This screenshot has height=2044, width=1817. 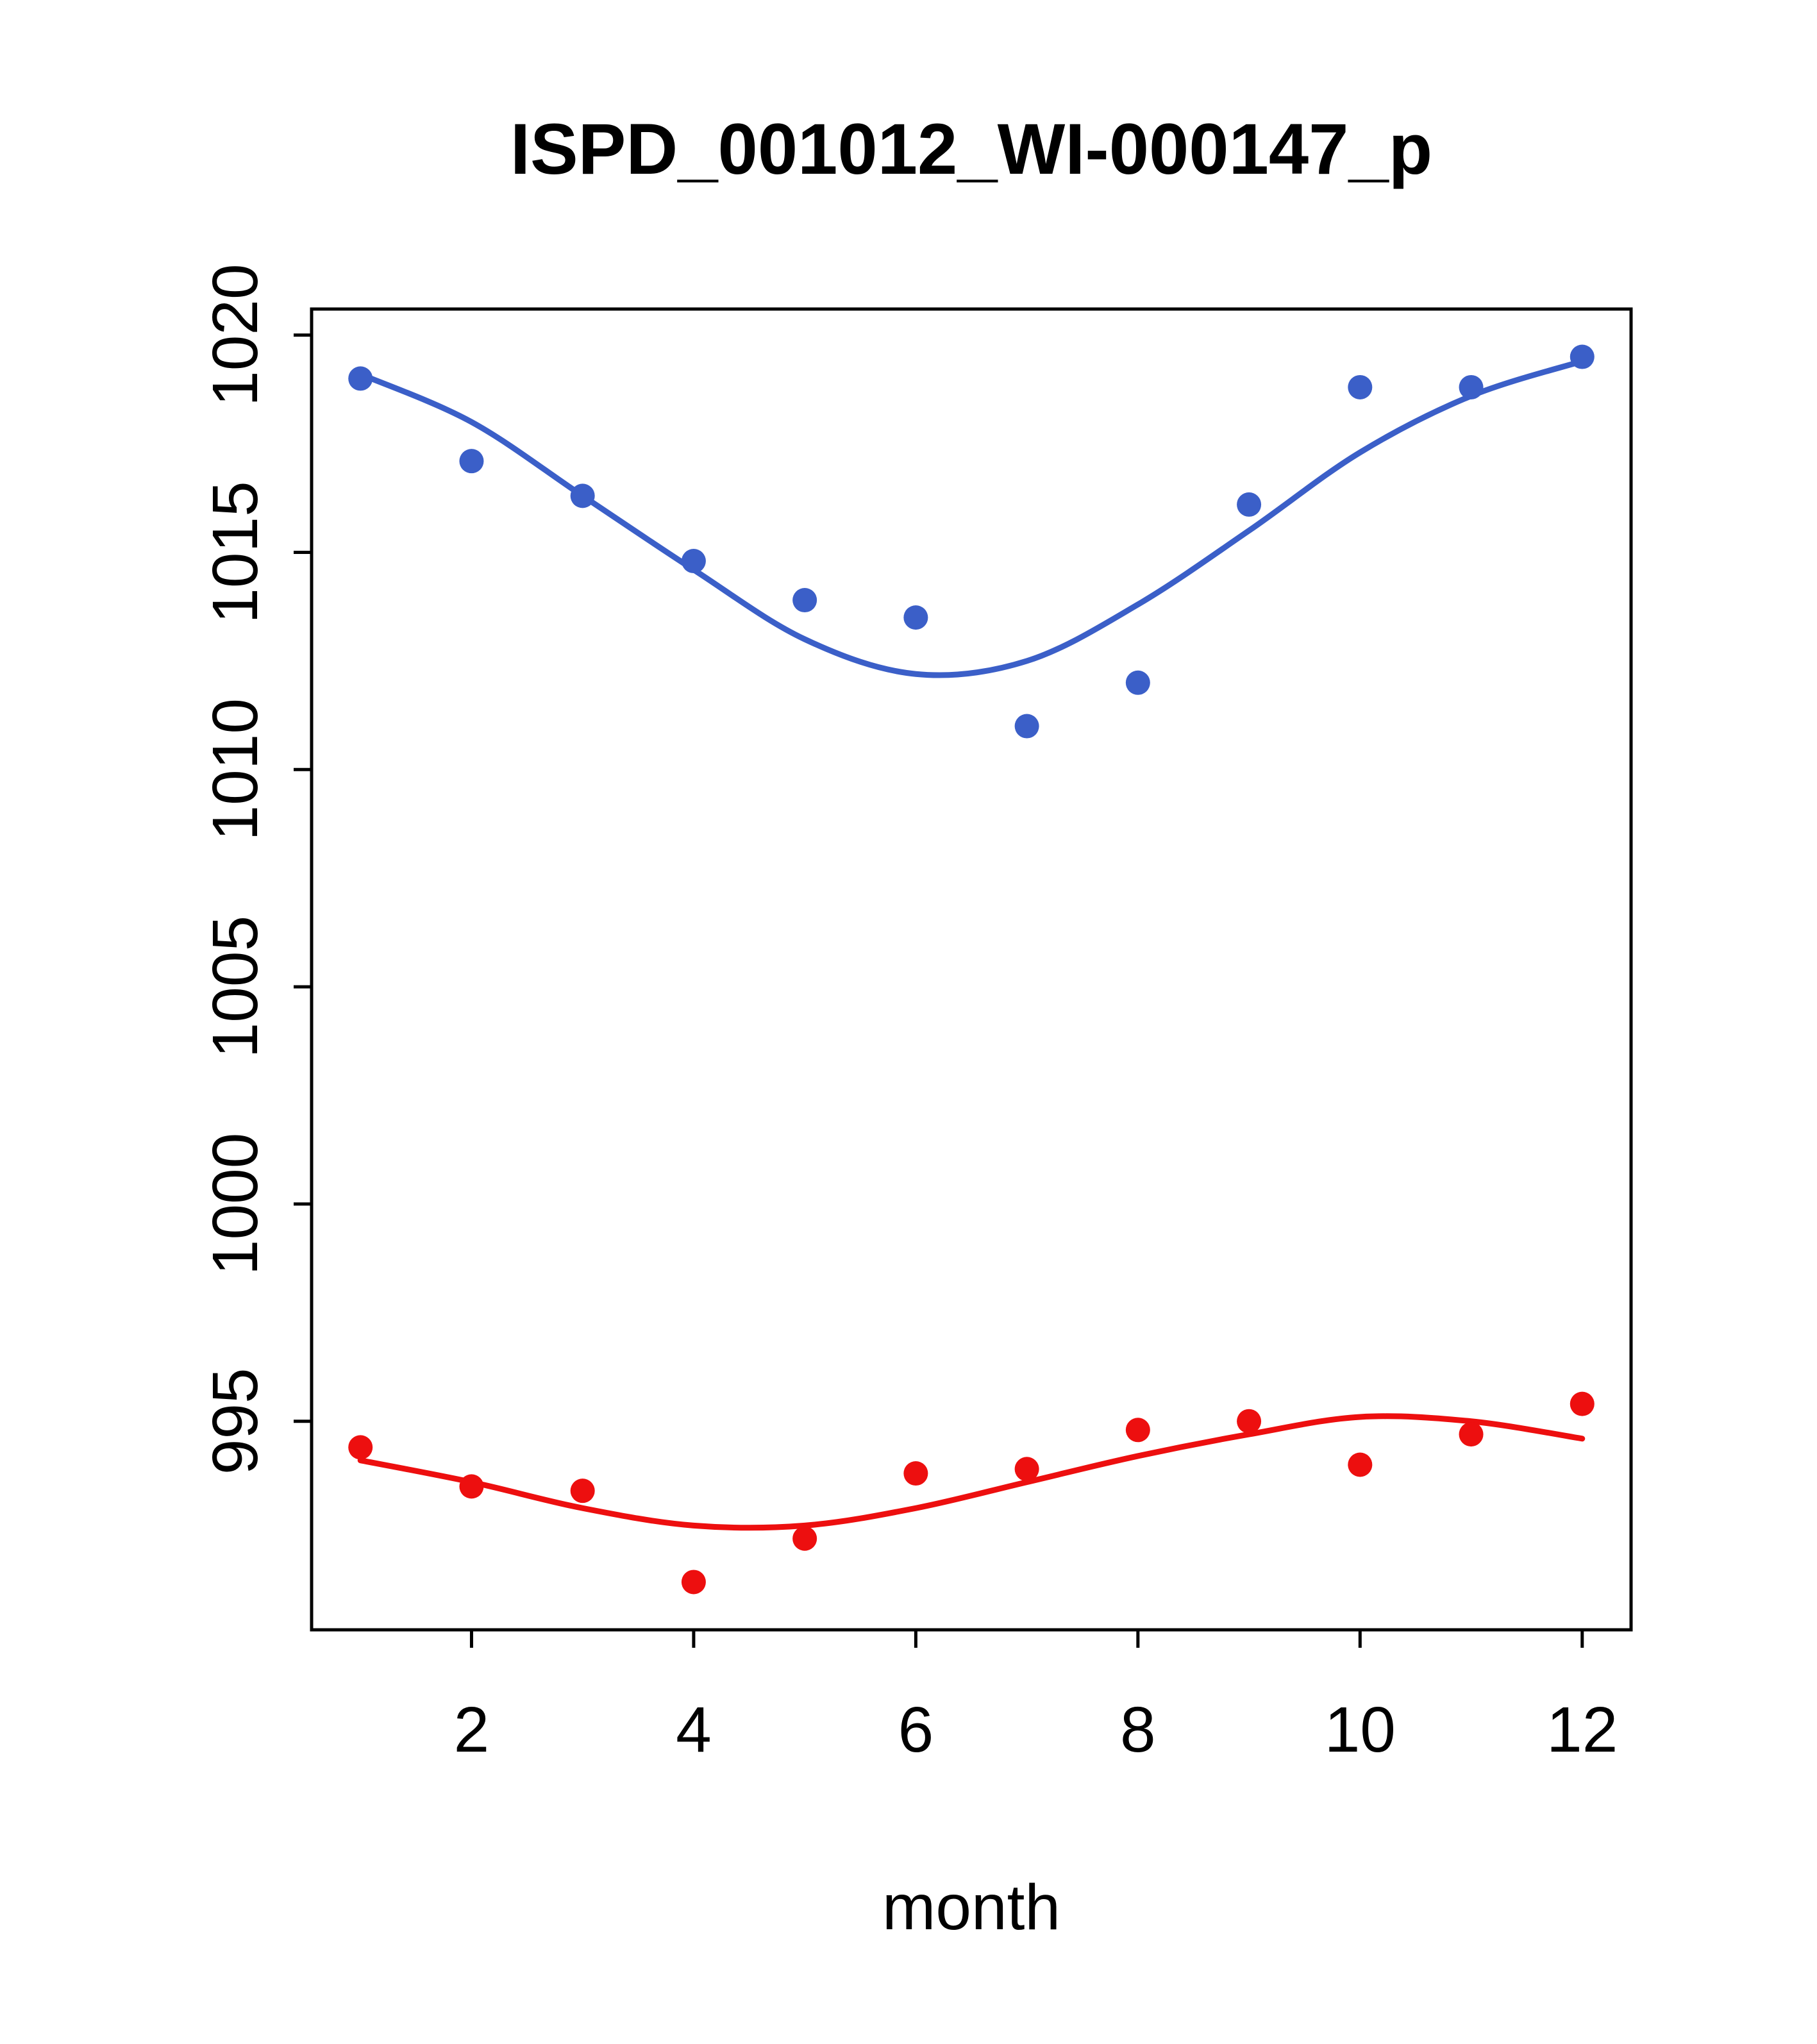 What do you see at coordinates (1582, 1730) in the screenshot?
I see `x-tick-label: 12` at bounding box center [1582, 1730].